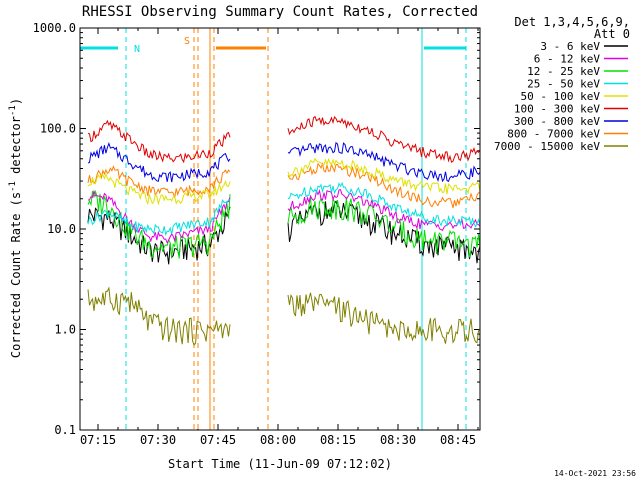  Describe the element at coordinates (58, 129) in the screenshot. I see `y-tick-label-3: 100.0` at that location.